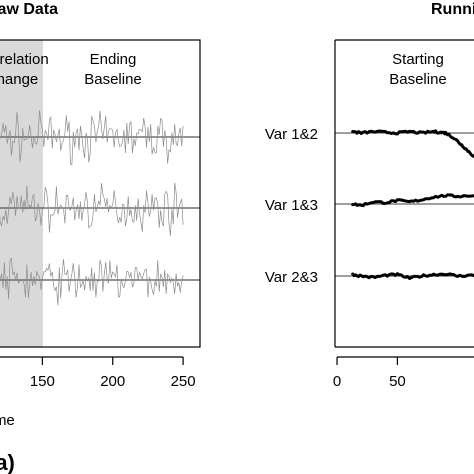 This screenshot has height=474, width=474. I want to click on region-label-correlation-line1: Correlation, so click(24, 59).